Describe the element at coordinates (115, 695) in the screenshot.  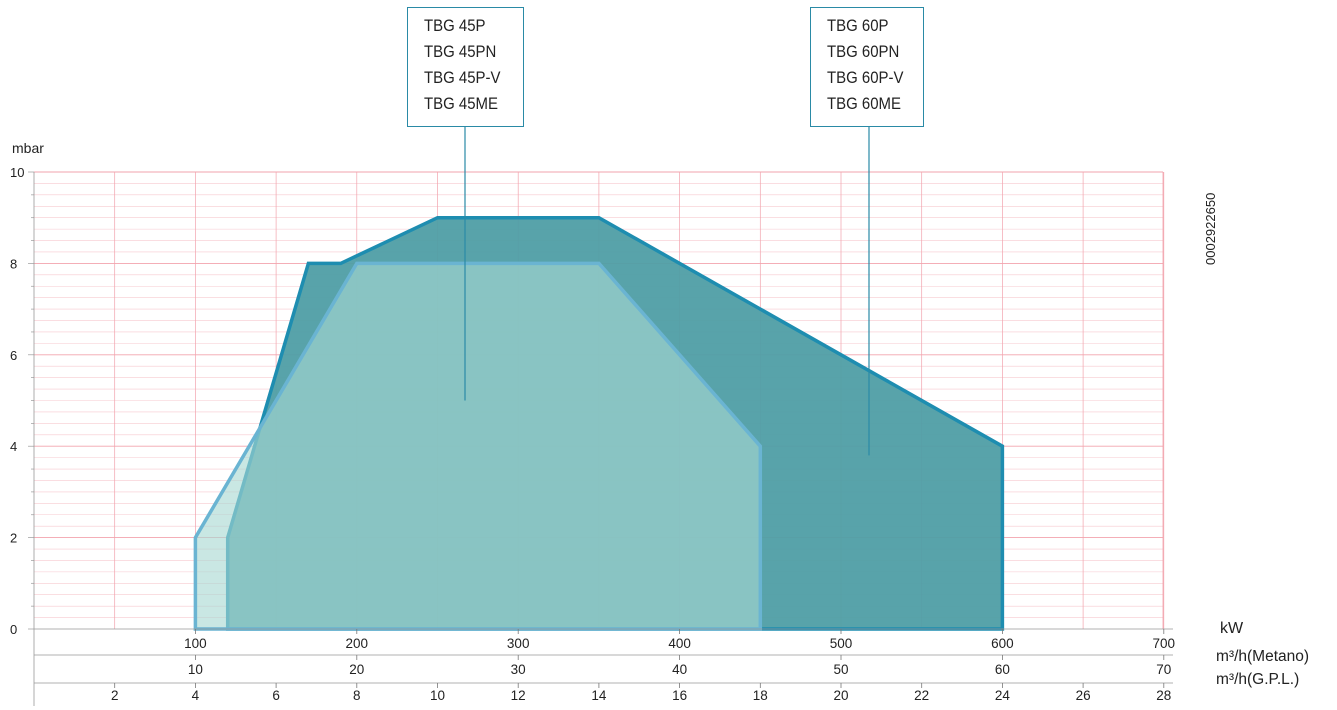
I see `x-tick-label-gpl: 2` at that location.